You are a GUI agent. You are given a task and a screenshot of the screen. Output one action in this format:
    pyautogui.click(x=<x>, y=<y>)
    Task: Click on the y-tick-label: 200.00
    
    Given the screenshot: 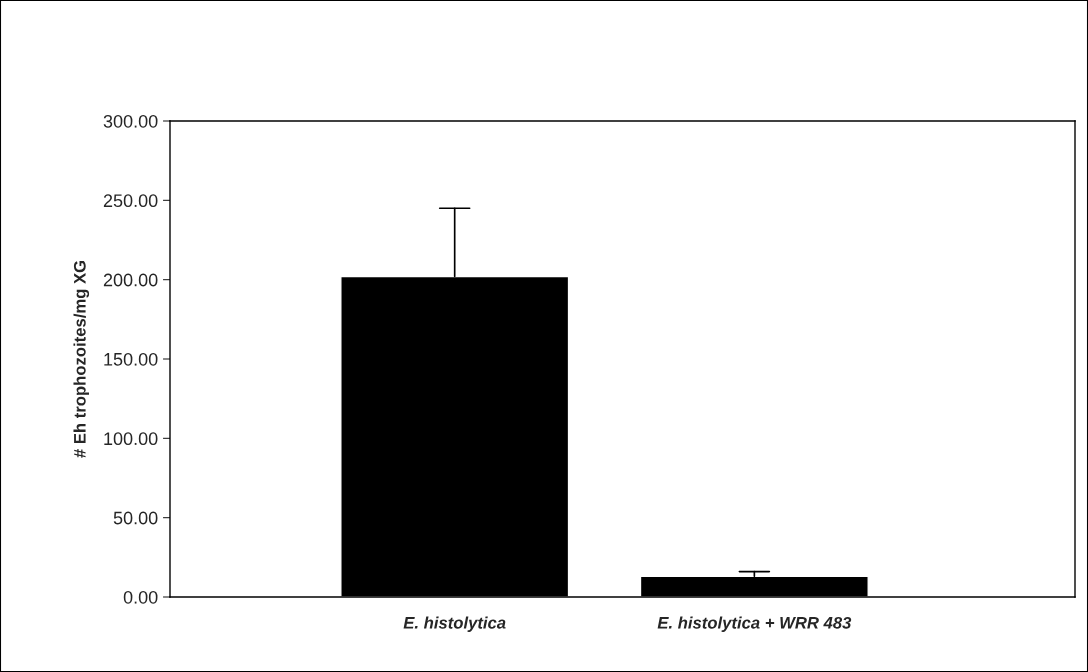 What is the action you would take?
    pyautogui.click(x=130, y=280)
    